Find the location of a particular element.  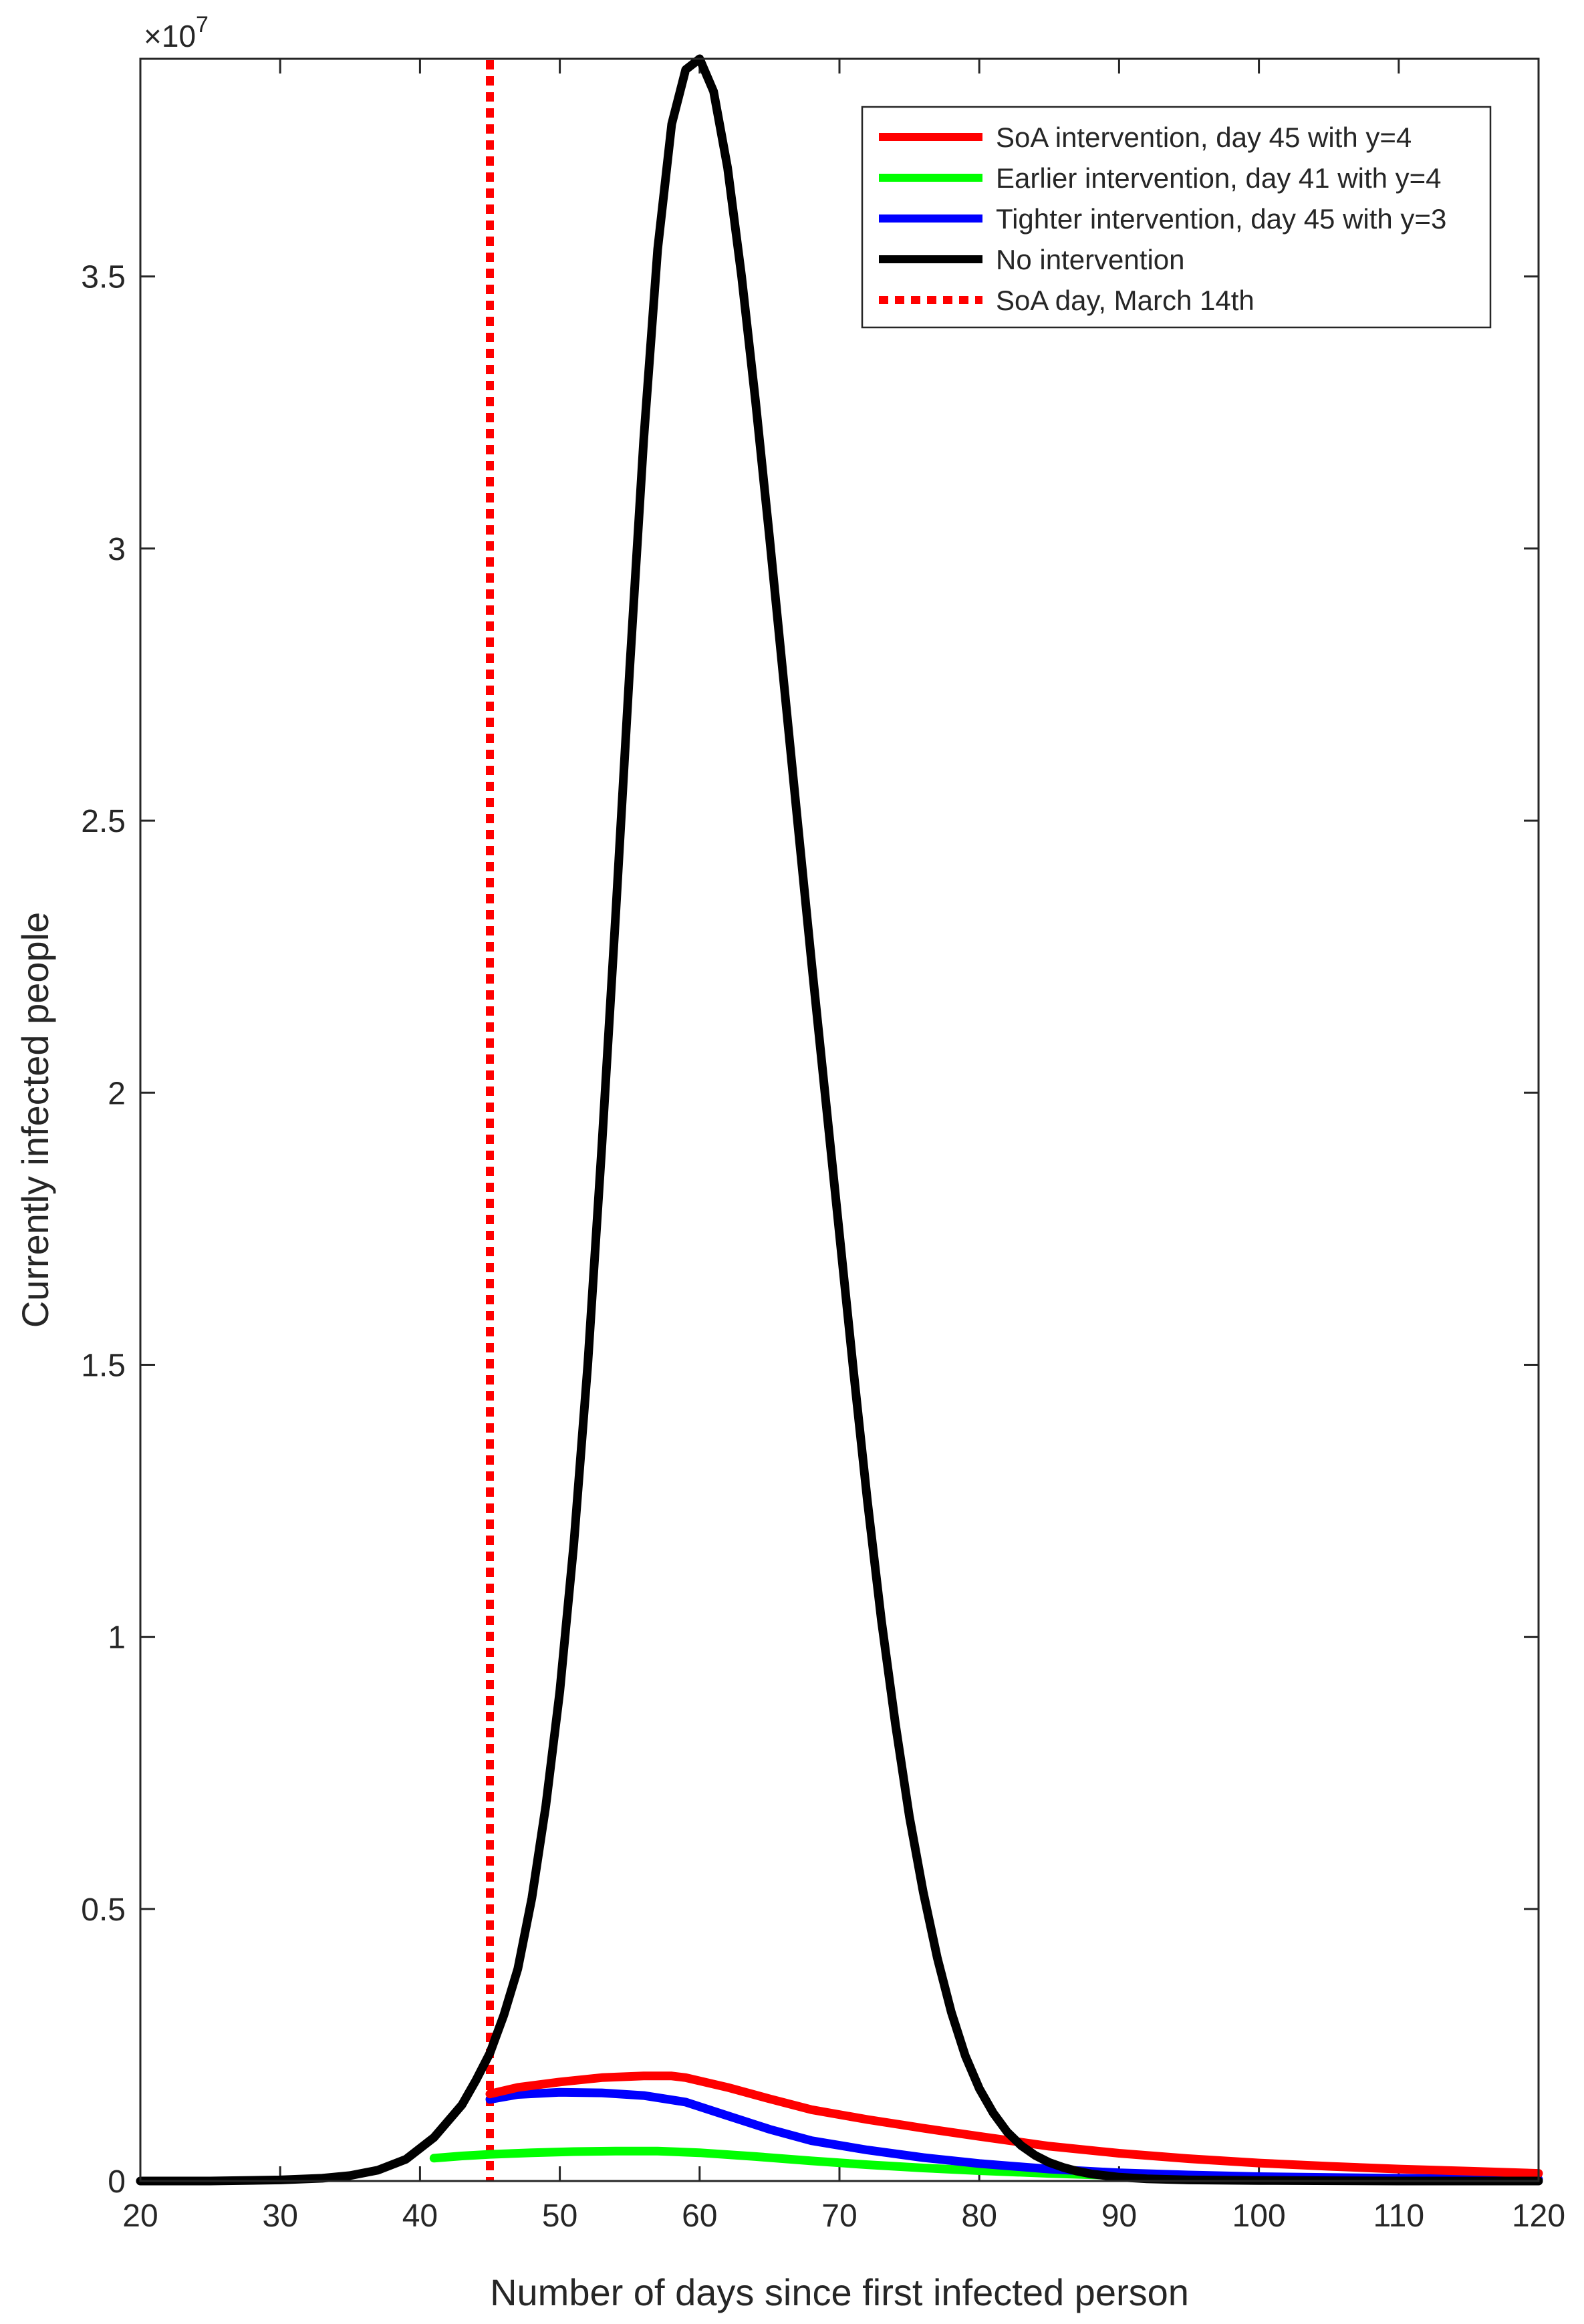

legend-label: Earlier intervention, day 41 with y=4 is located at coordinates (1219, 178).